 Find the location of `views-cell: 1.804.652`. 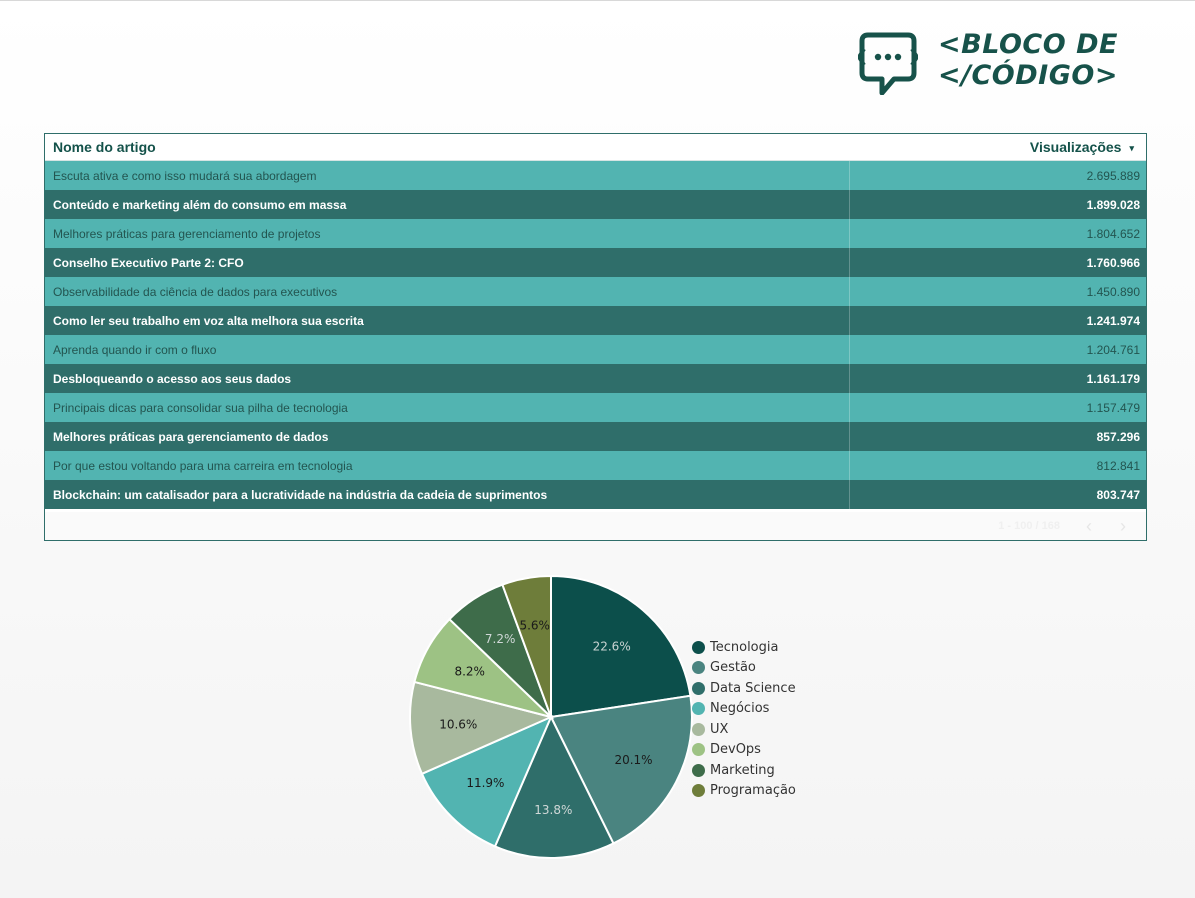

views-cell: 1.804.652 is located at coordinates (997, 233).